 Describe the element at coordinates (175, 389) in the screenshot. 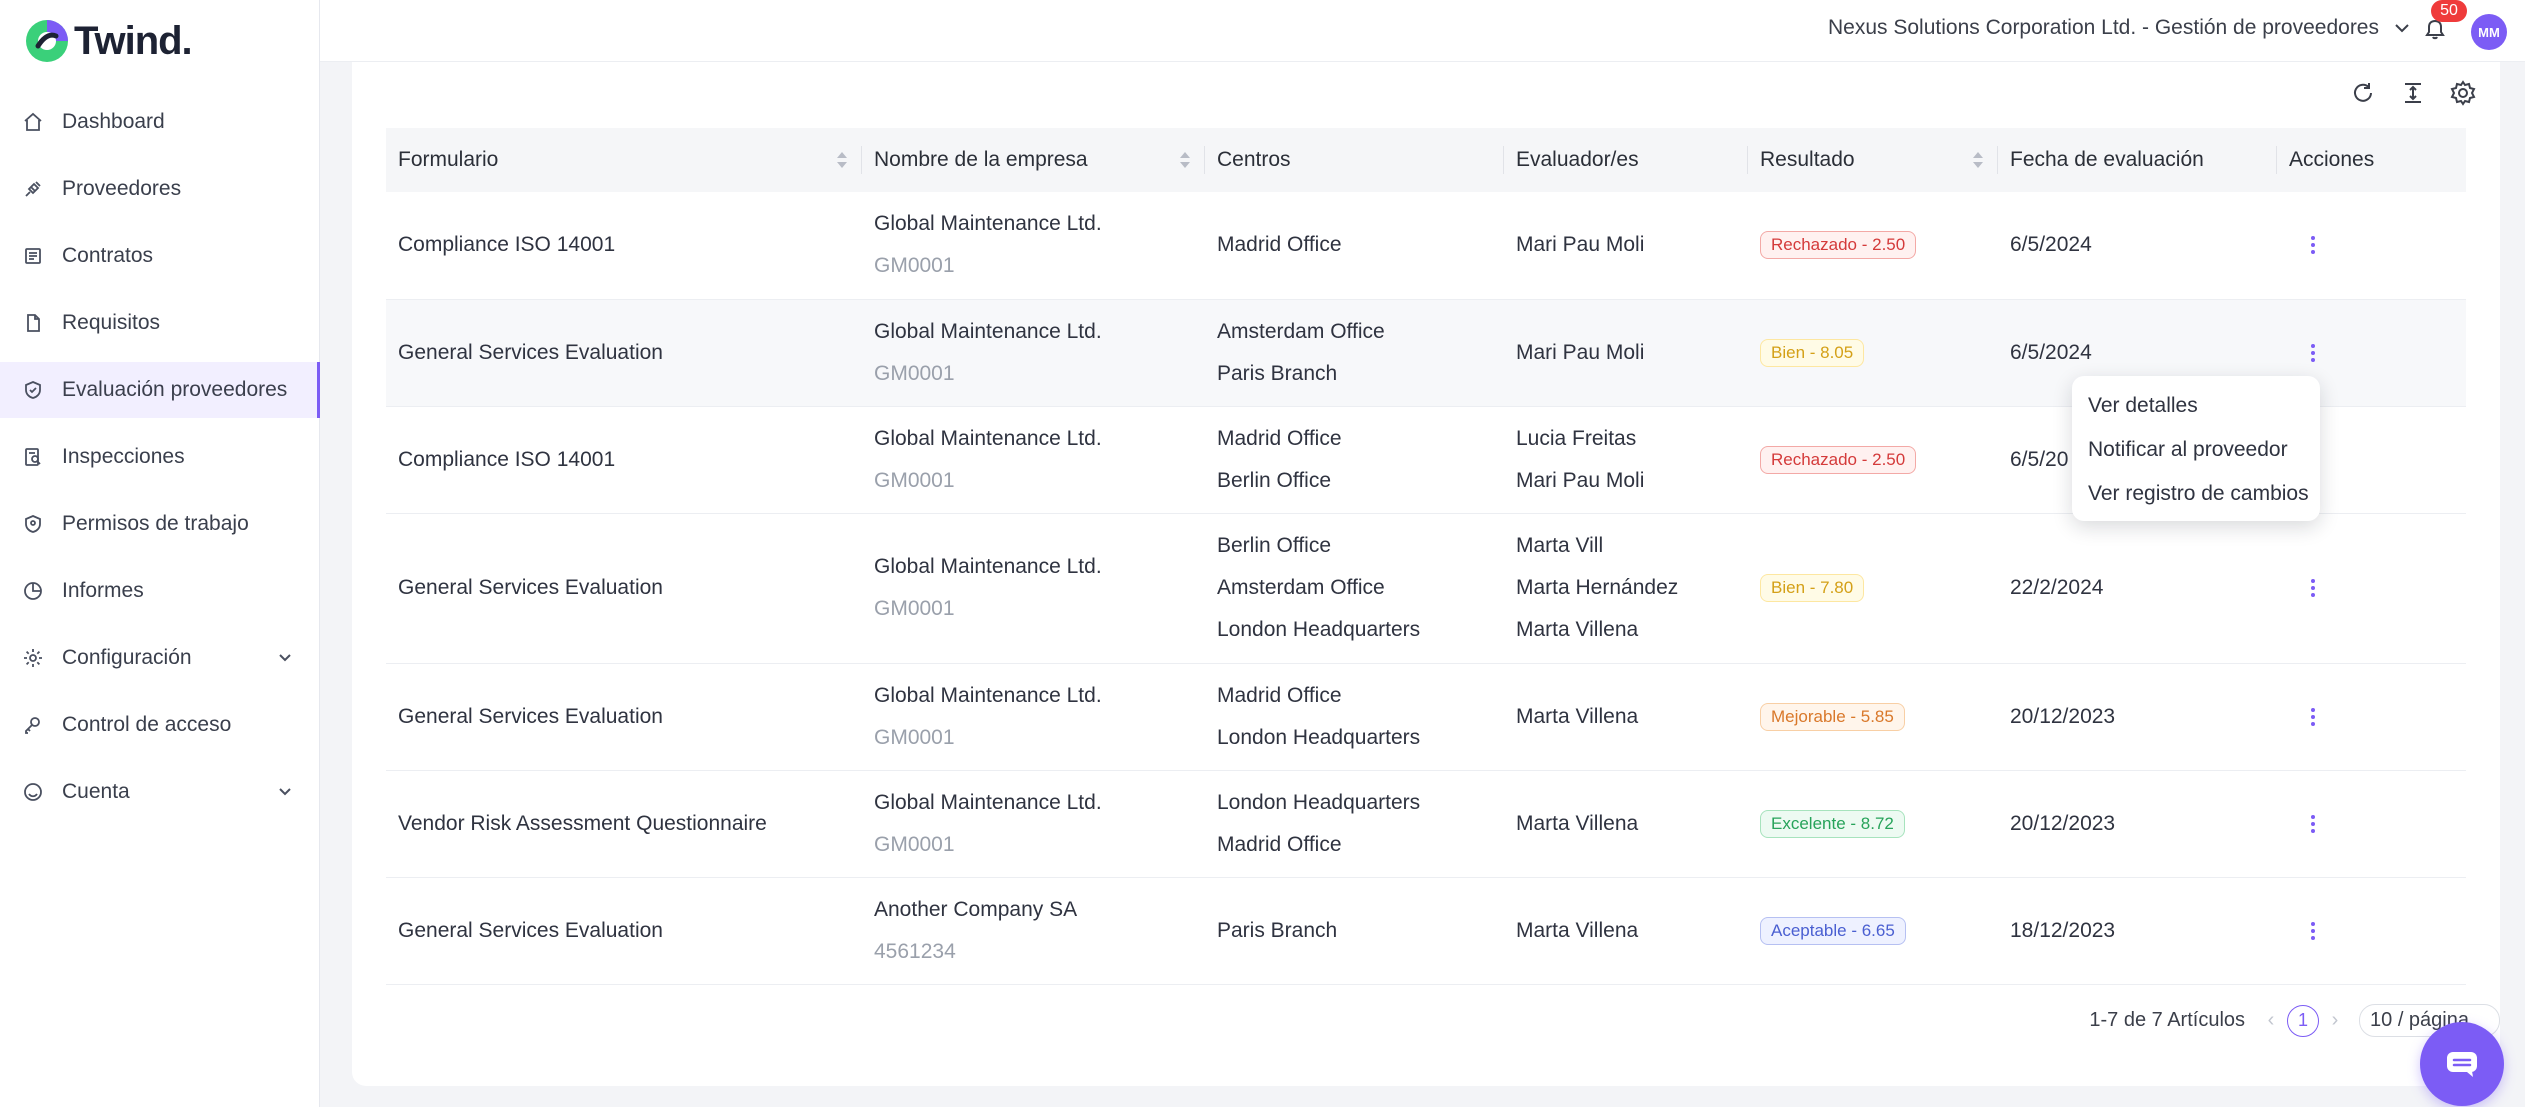

I see `sidebar-item-label: Evaluación proveedores` at that location.